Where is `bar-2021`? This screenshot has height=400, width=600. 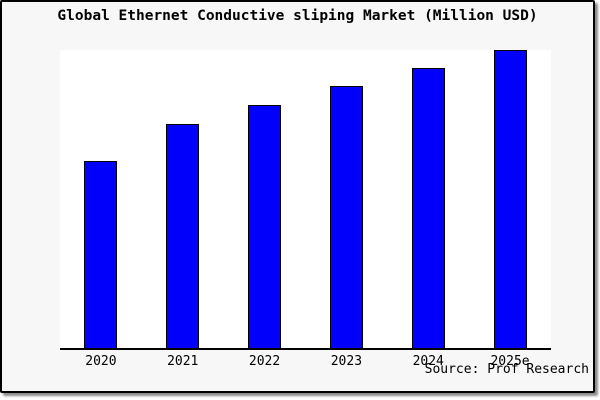
bar-2021 is located at coordinates (183, 236).